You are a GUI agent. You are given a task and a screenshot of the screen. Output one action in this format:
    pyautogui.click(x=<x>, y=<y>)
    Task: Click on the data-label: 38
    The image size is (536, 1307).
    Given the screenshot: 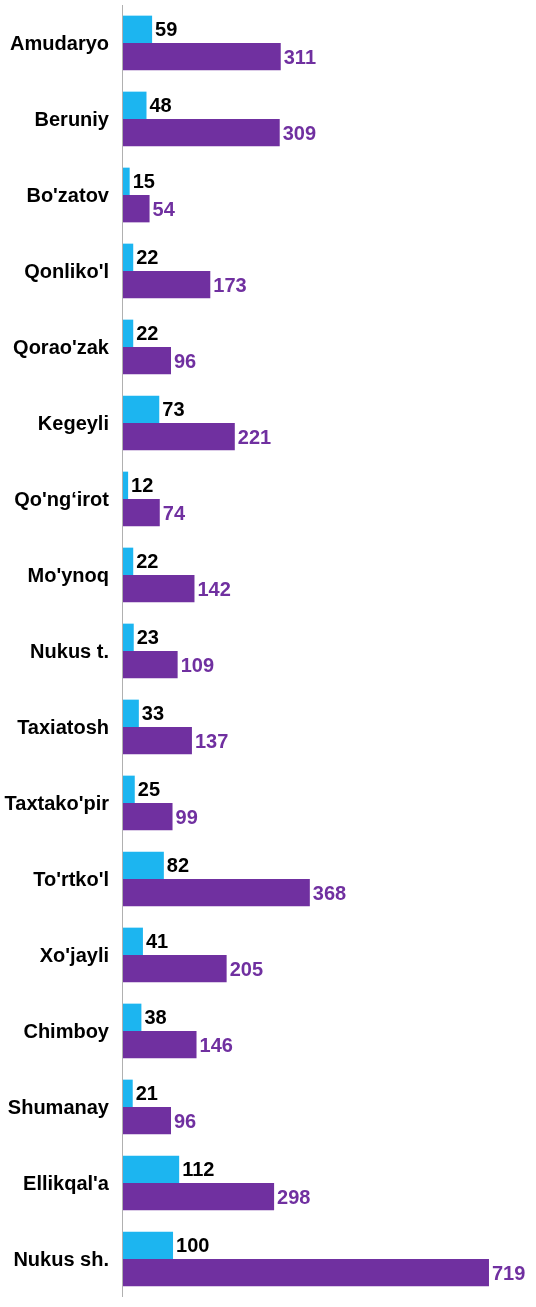 What is the action you would take?
    pyautogui.click(x=155, y=1017)
    